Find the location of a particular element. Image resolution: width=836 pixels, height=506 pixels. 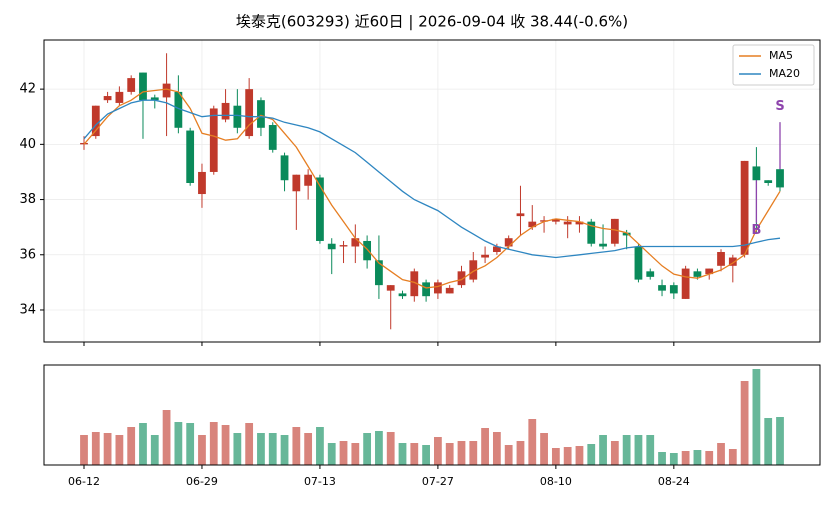

legend-box is located at coordinates (773, 65).